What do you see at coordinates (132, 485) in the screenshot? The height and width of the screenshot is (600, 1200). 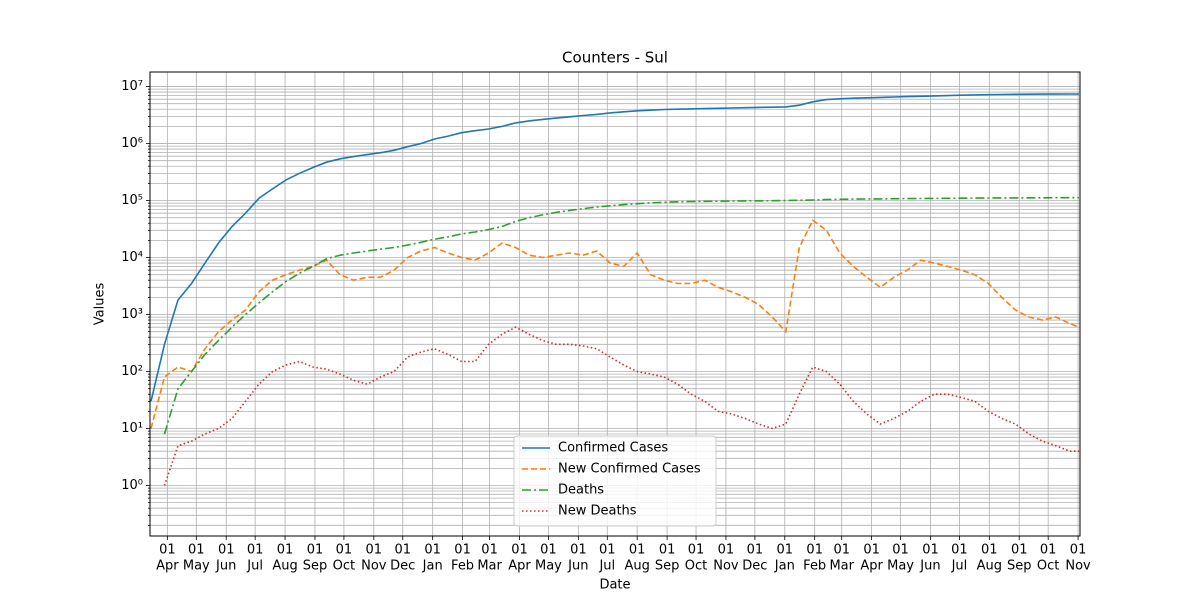 I see `y-tick-label: 10⁰` at bounding box center [132, 485].